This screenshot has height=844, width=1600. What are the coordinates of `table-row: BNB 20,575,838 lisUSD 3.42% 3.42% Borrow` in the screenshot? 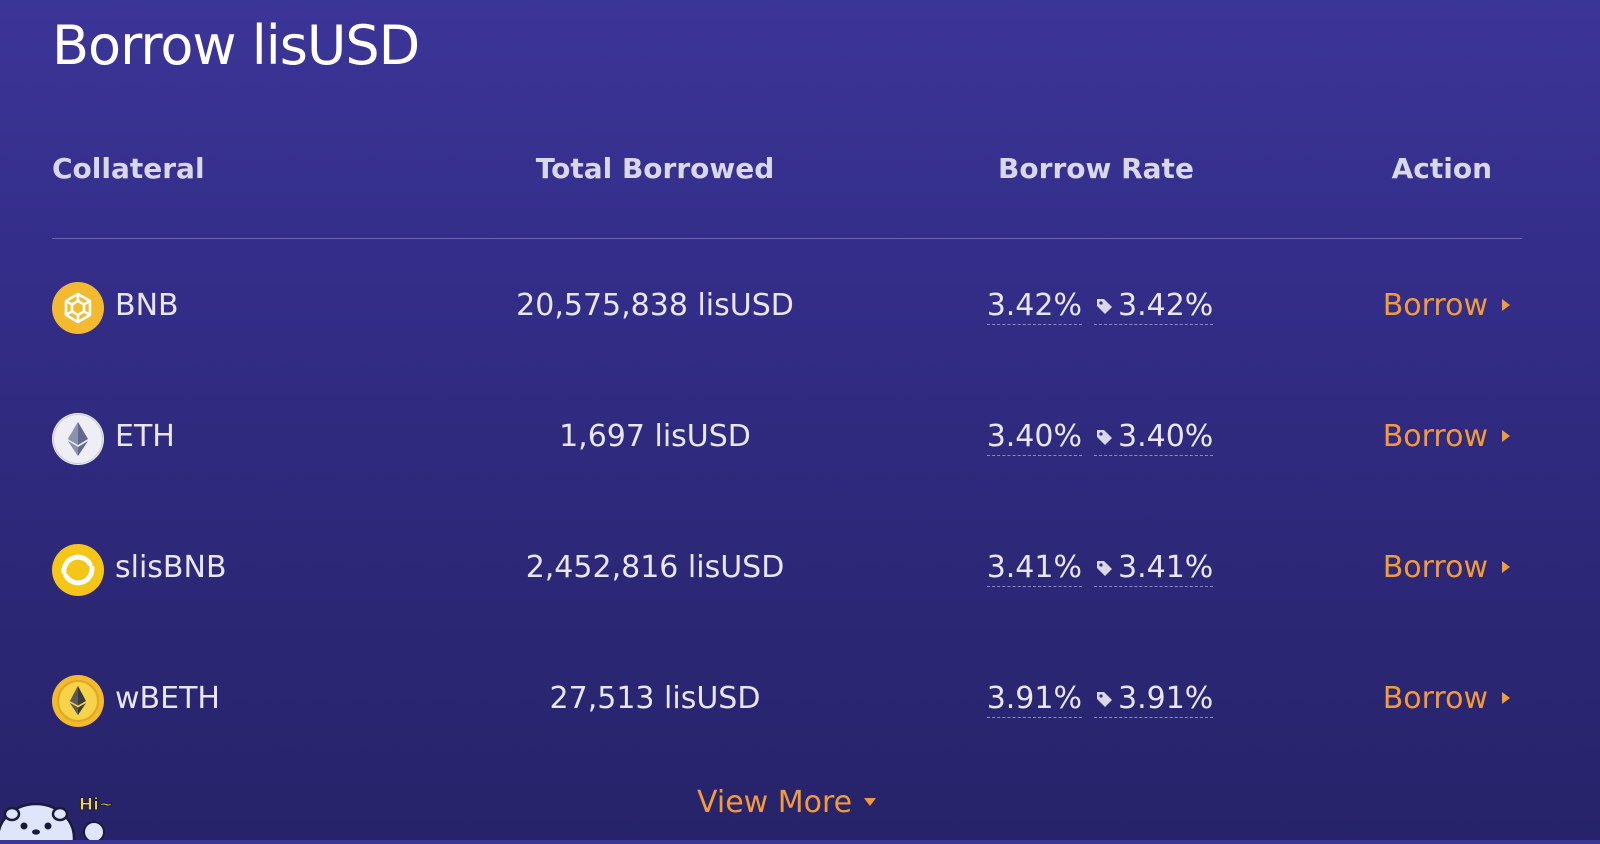 It's located at (787, 308).